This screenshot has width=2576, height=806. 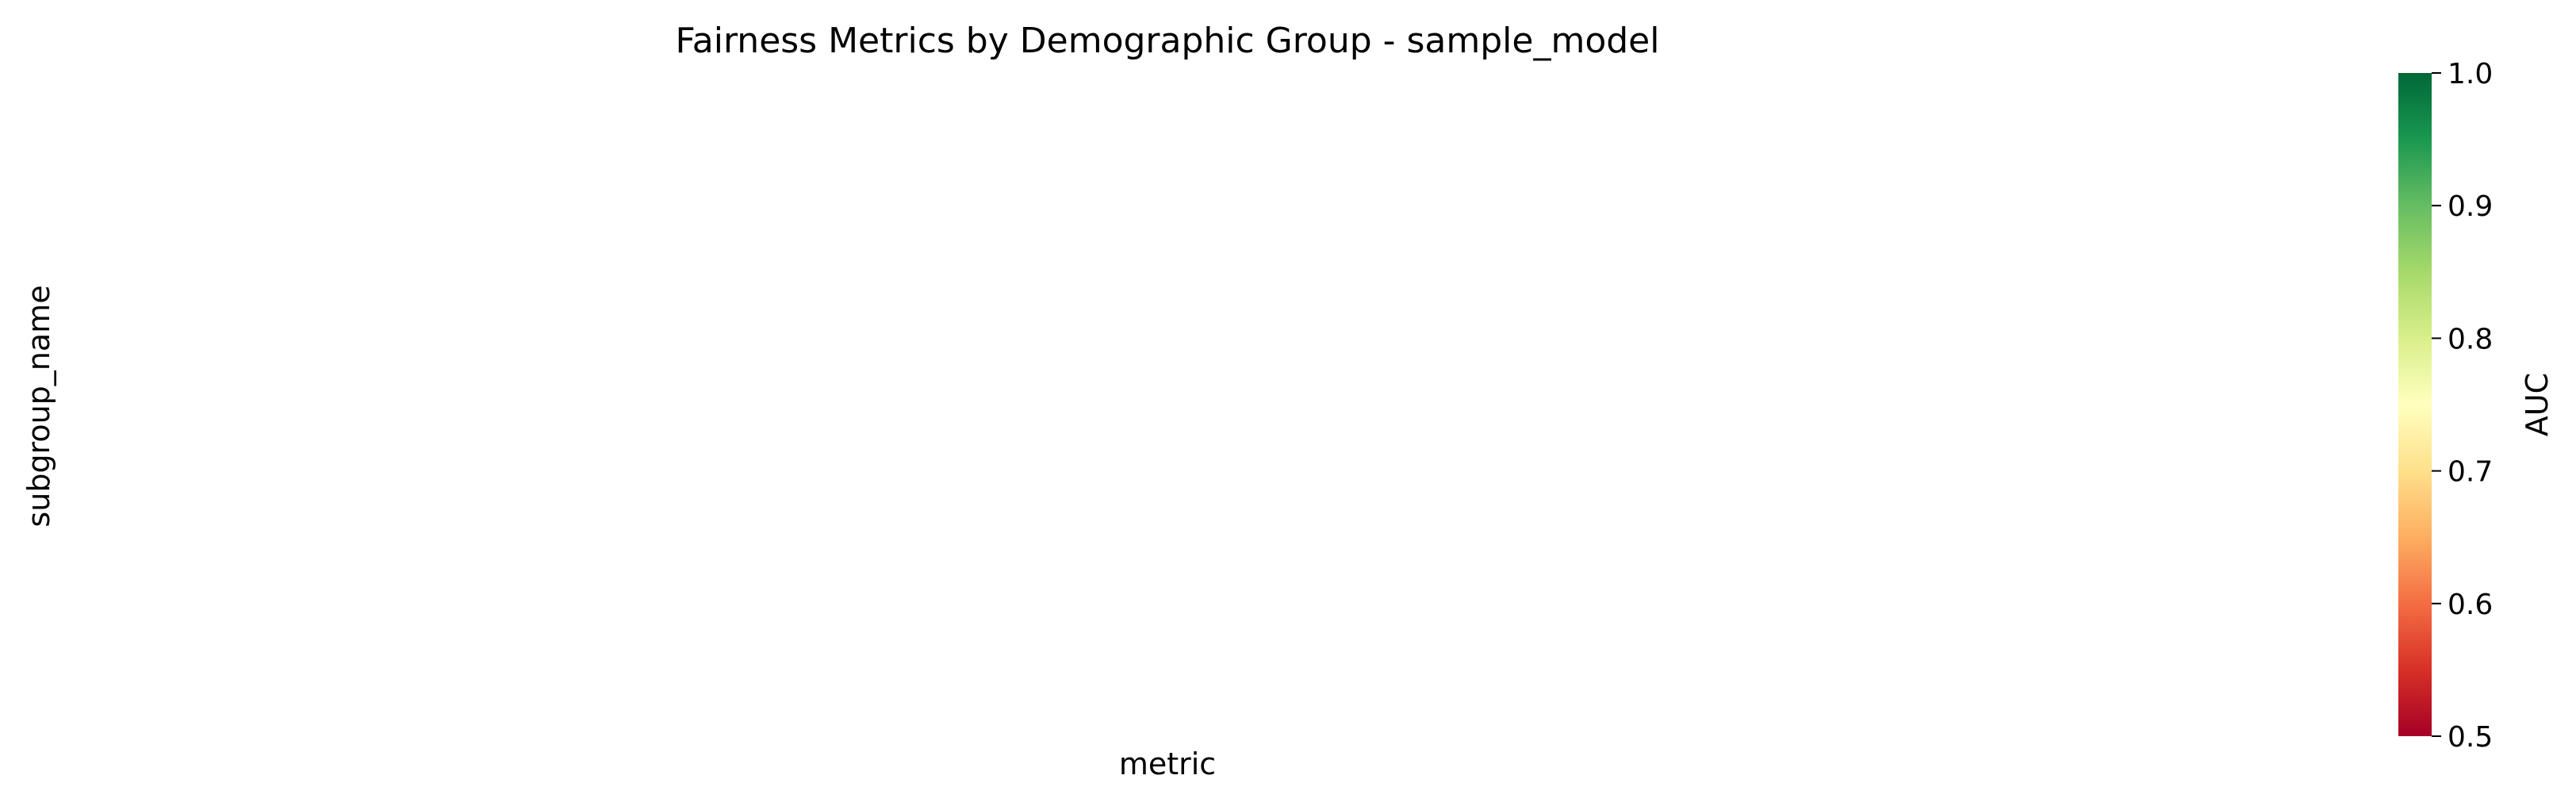 What do you see at coordinates (2471, 339) in the screenshot?
I see `colorbar-tick-label: 0.8` at bounding box center [2471, 339].